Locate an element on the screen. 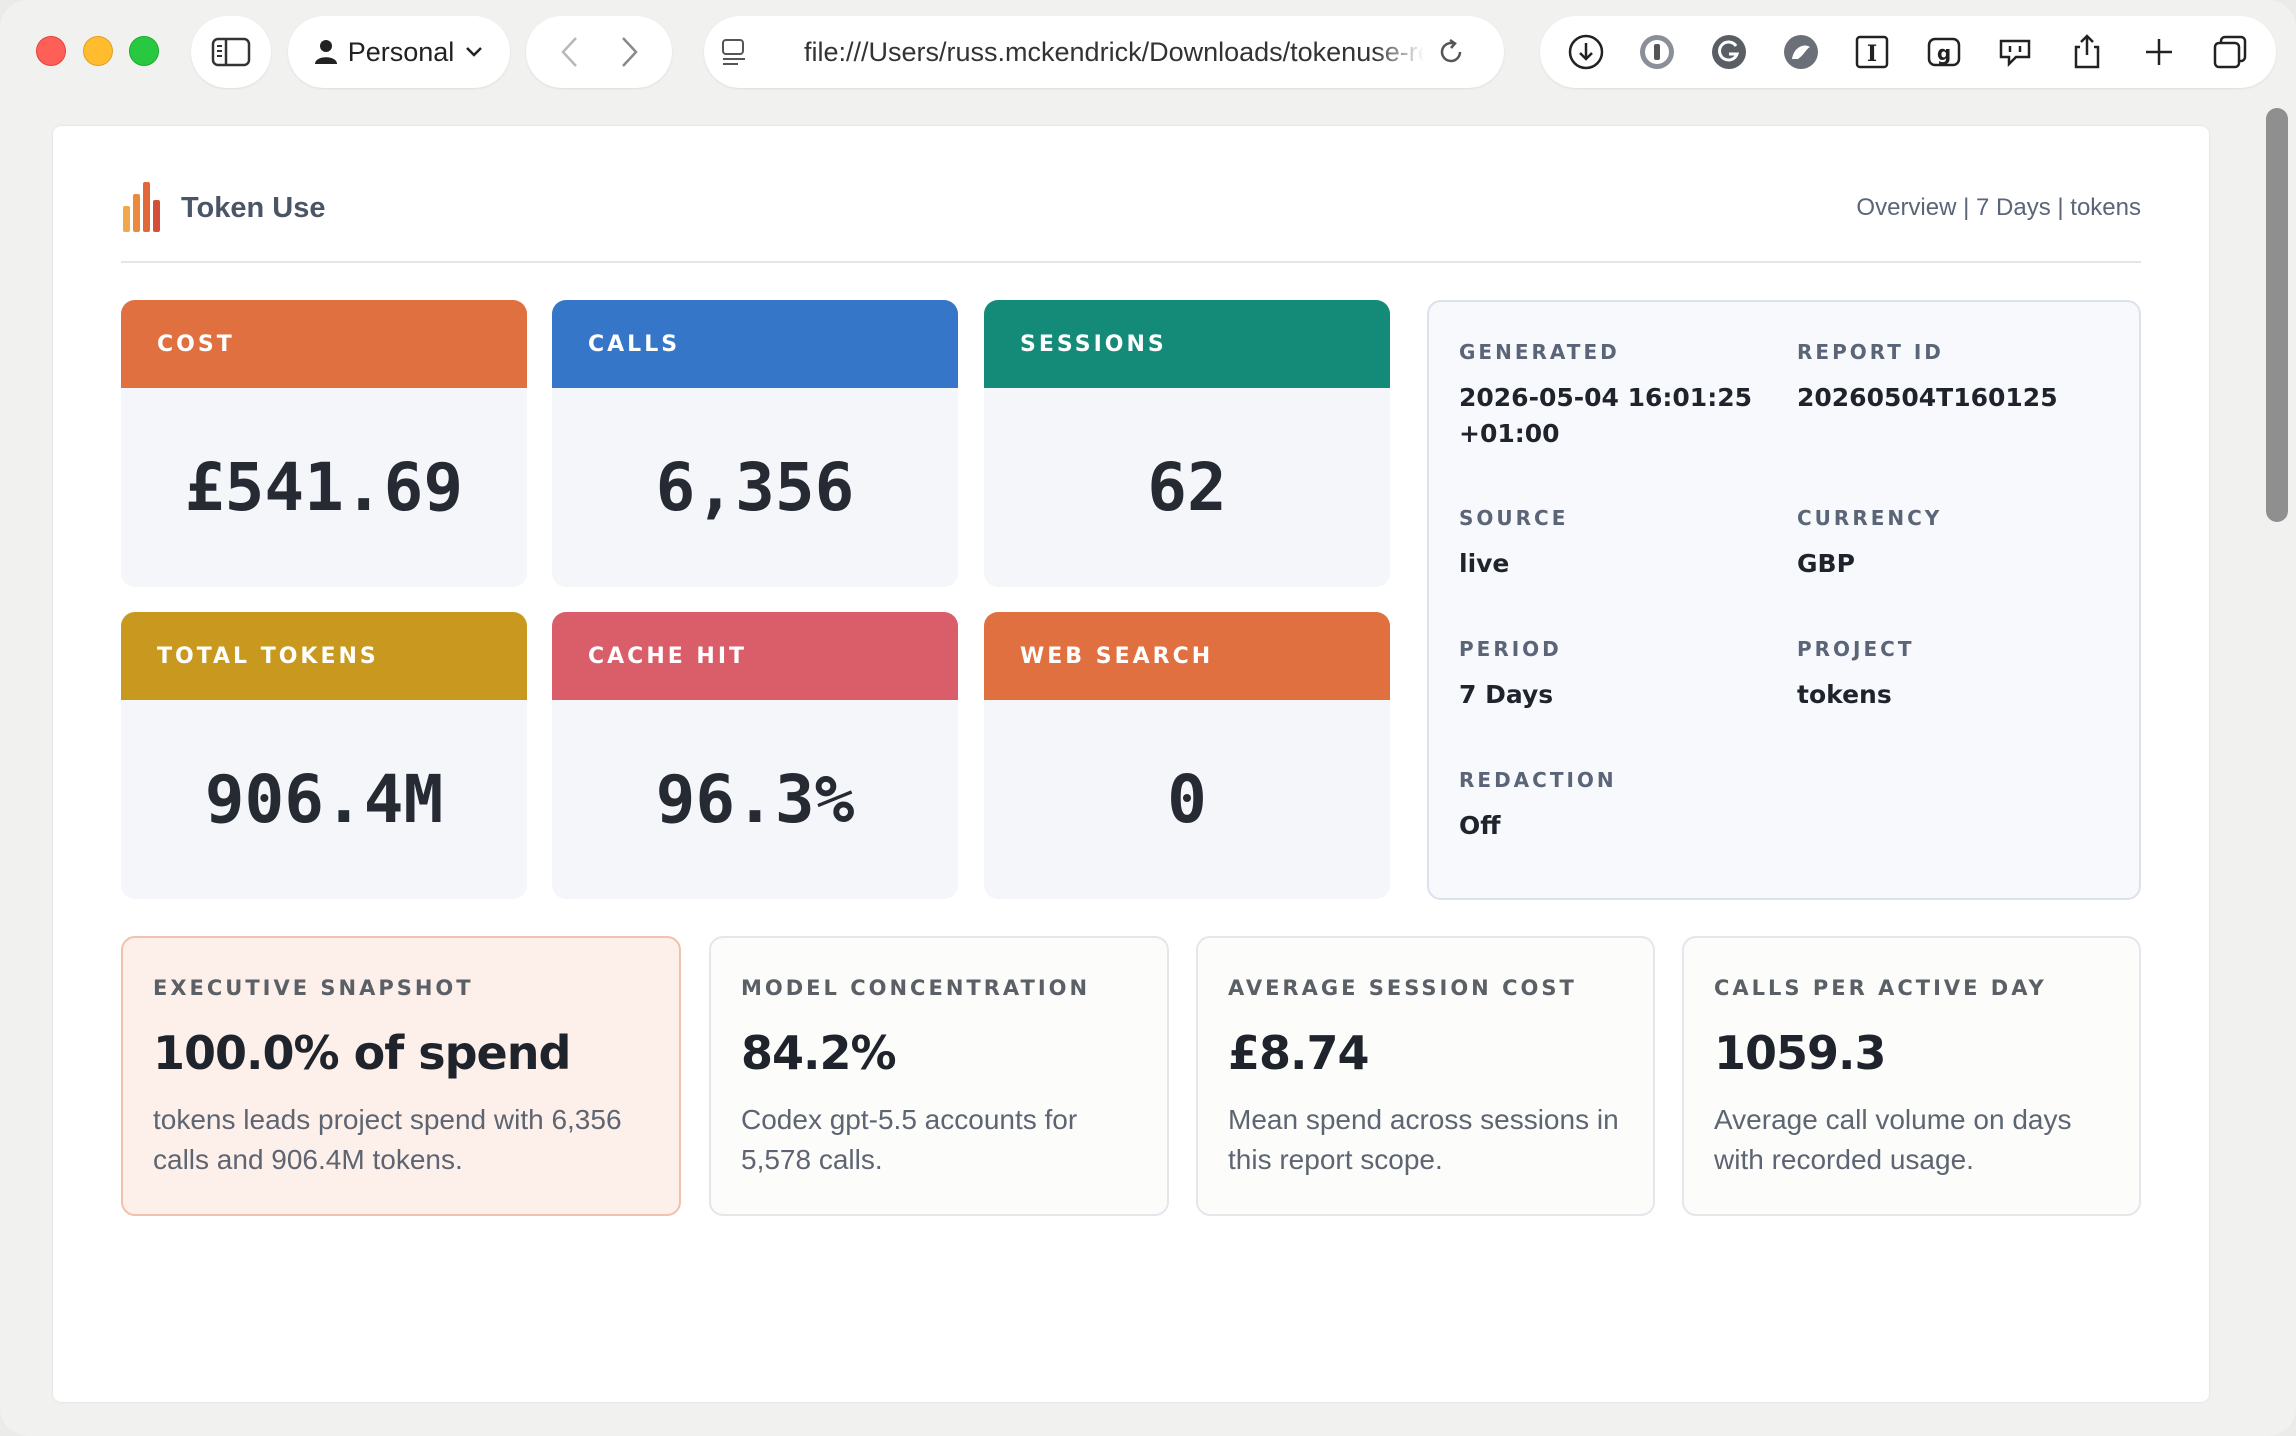 The image size is (2296, 1436). meta-value: live is located at coordinates (1484, 563).